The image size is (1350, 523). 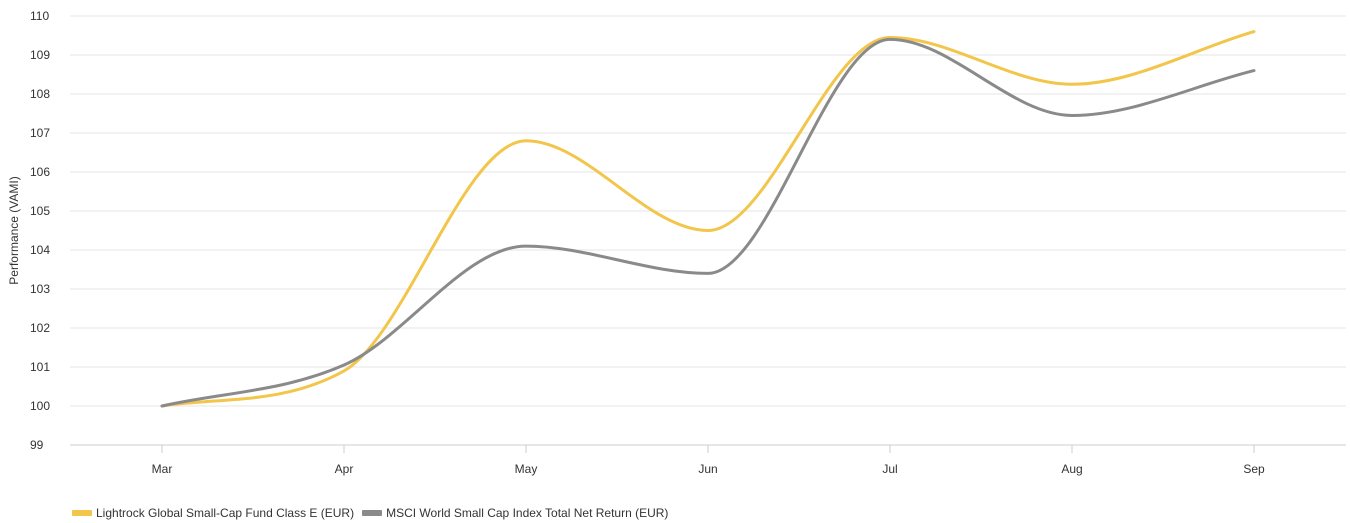 What do you see at coordinates (1254, 469) in the screenshot?
I see `x-tick-label: Sep` at bounding box center [1254, 469].